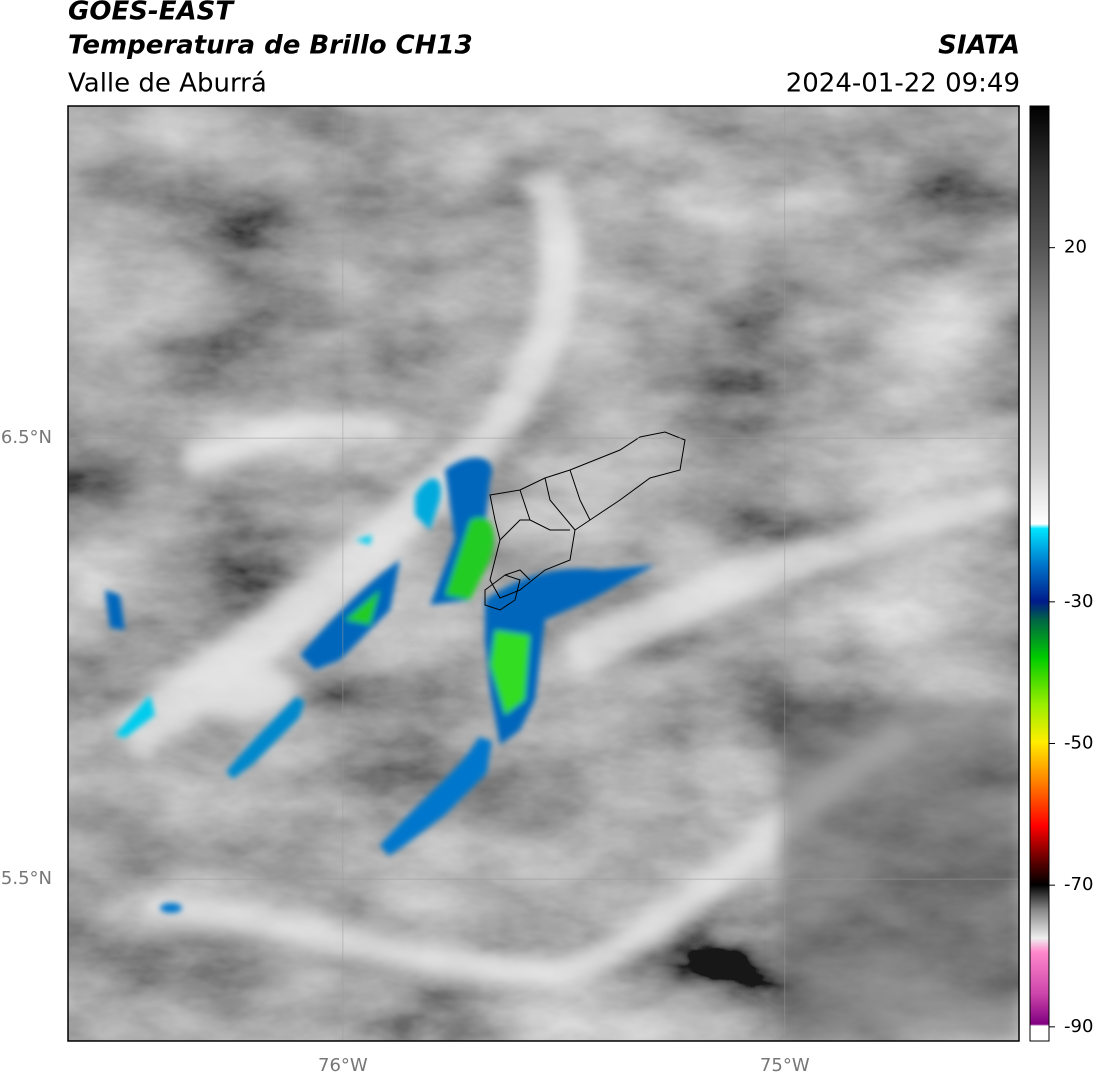 The image size is (1094, 1082). What do you see at coordinates (26, 878) in the screenshot?
I see `lat-tick-label: 5.5°N` at bounding box center [26, 878].